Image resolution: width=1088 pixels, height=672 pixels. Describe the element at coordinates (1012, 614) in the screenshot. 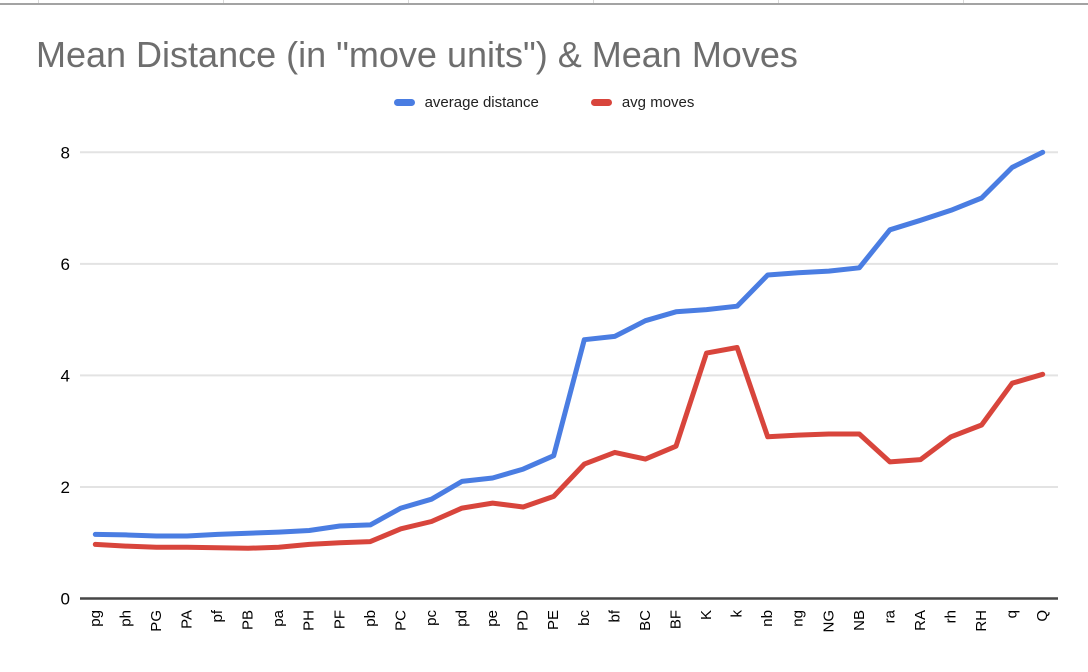

I see `x-axis-tick-label-q: q` at that location.